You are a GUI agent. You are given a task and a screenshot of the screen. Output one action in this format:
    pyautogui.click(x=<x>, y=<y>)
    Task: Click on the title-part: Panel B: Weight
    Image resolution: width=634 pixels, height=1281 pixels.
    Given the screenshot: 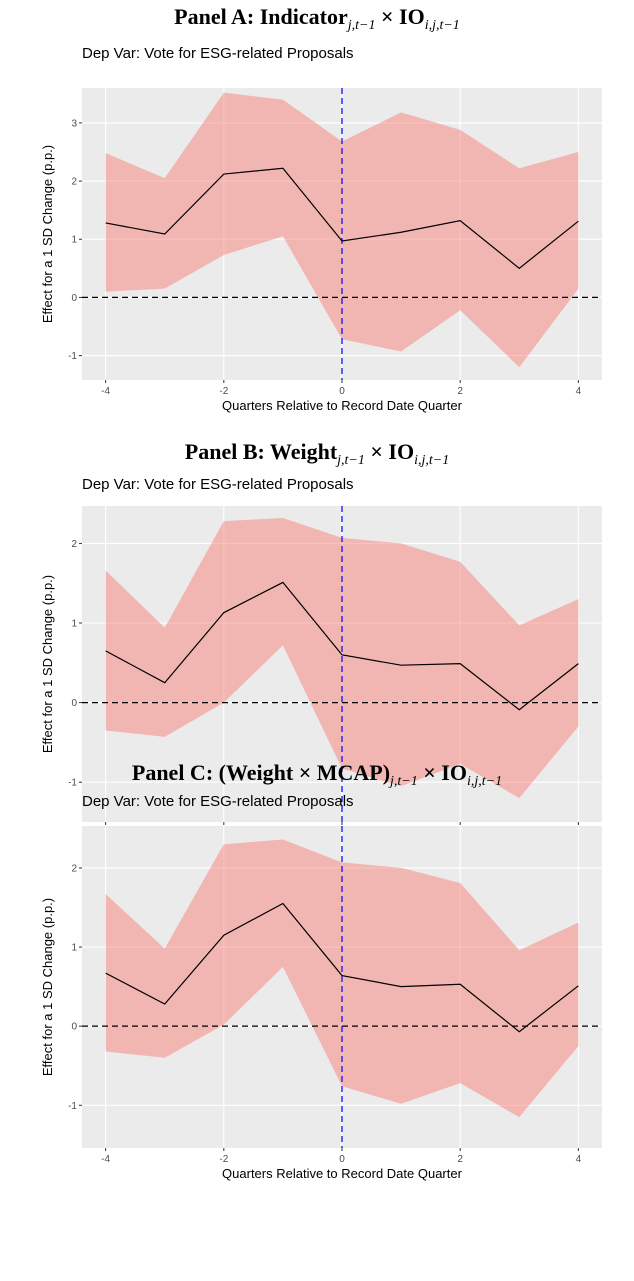 What is the action you would take?
    pyautogui.click(x=261, y=451)
    